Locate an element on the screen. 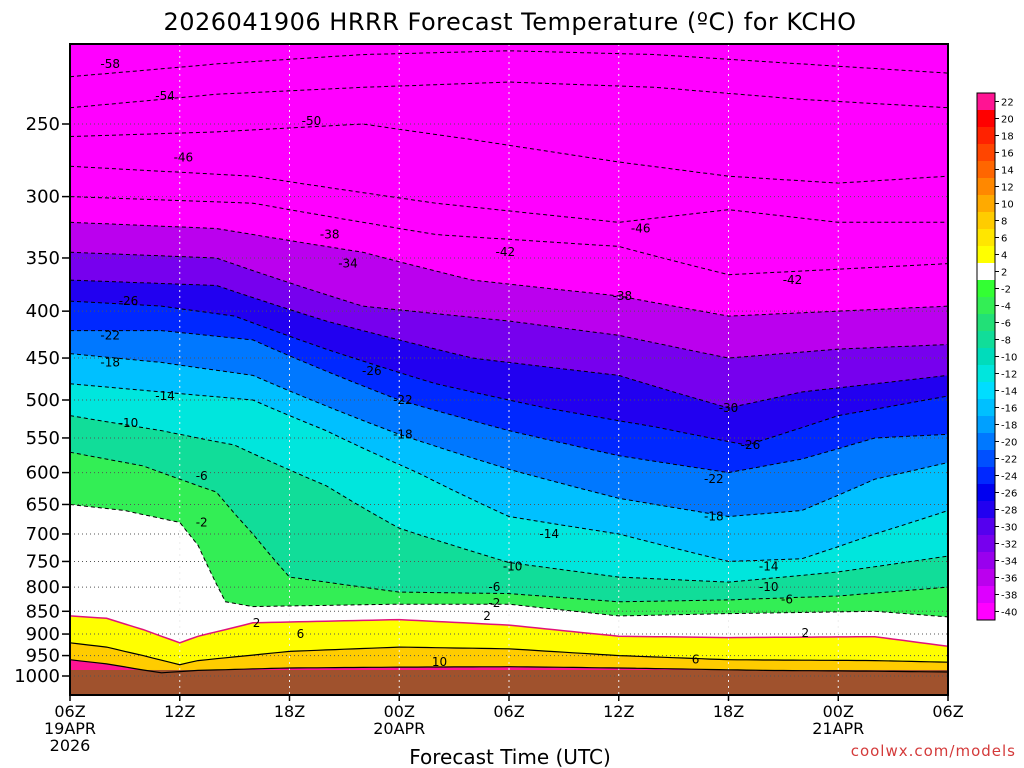  isotherm--2 is located at coordinates (509, 561).